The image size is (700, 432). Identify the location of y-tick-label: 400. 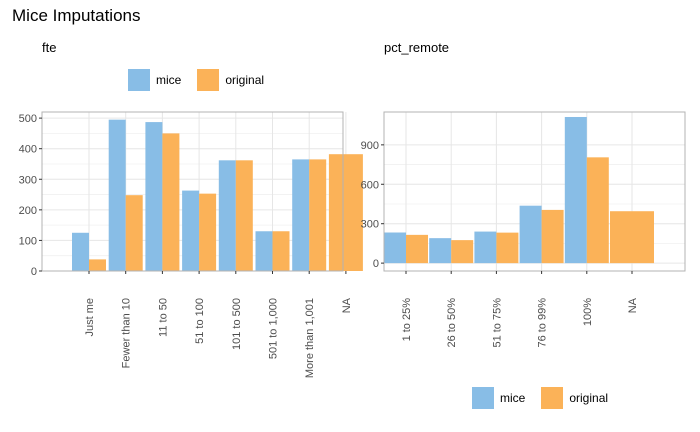
(28, 150).